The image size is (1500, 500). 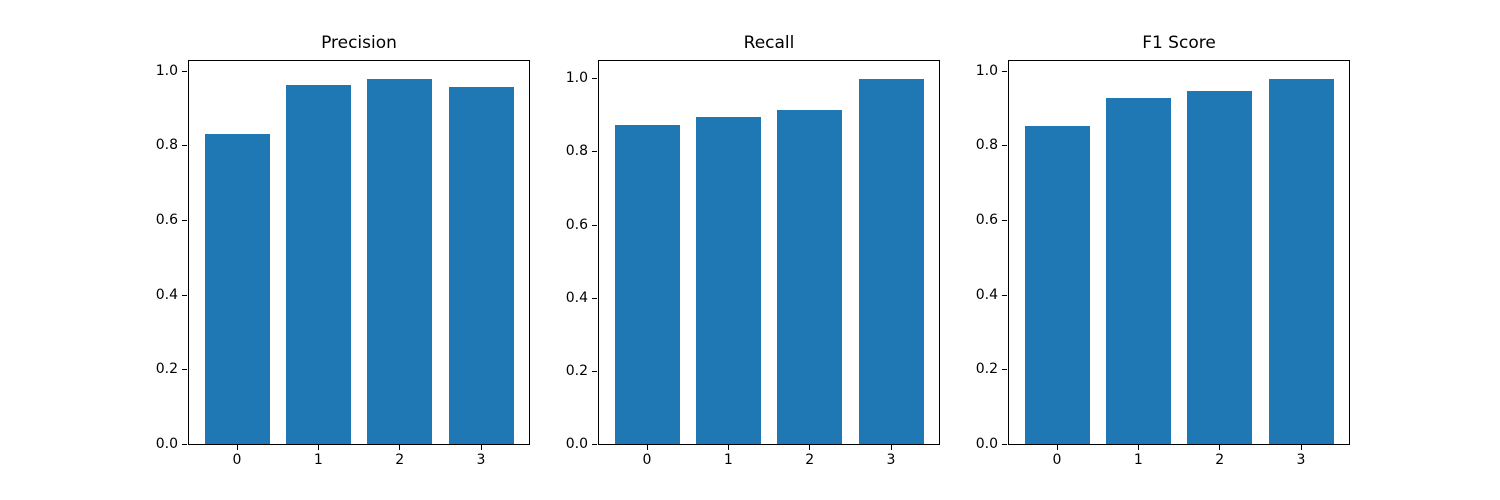 I want to click on chart-title: Recall, so click(x=769, y=43).